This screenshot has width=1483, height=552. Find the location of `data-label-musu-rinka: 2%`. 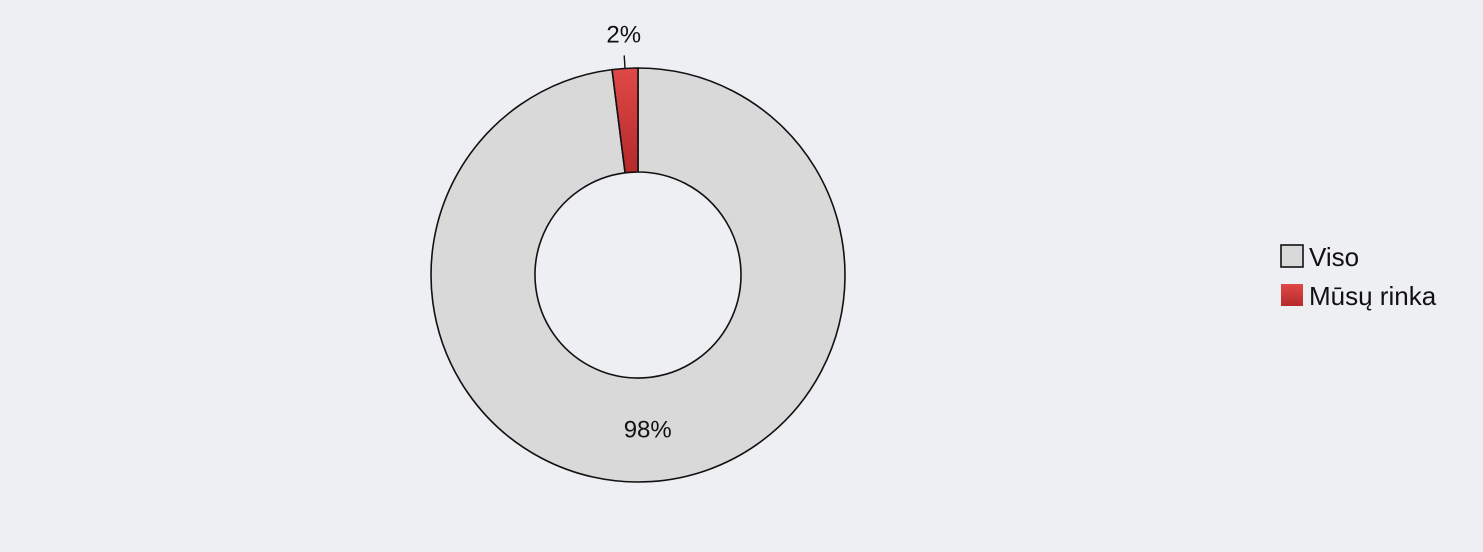

data-label-musu-rinka: 2% is located at coordinates (623, 34).